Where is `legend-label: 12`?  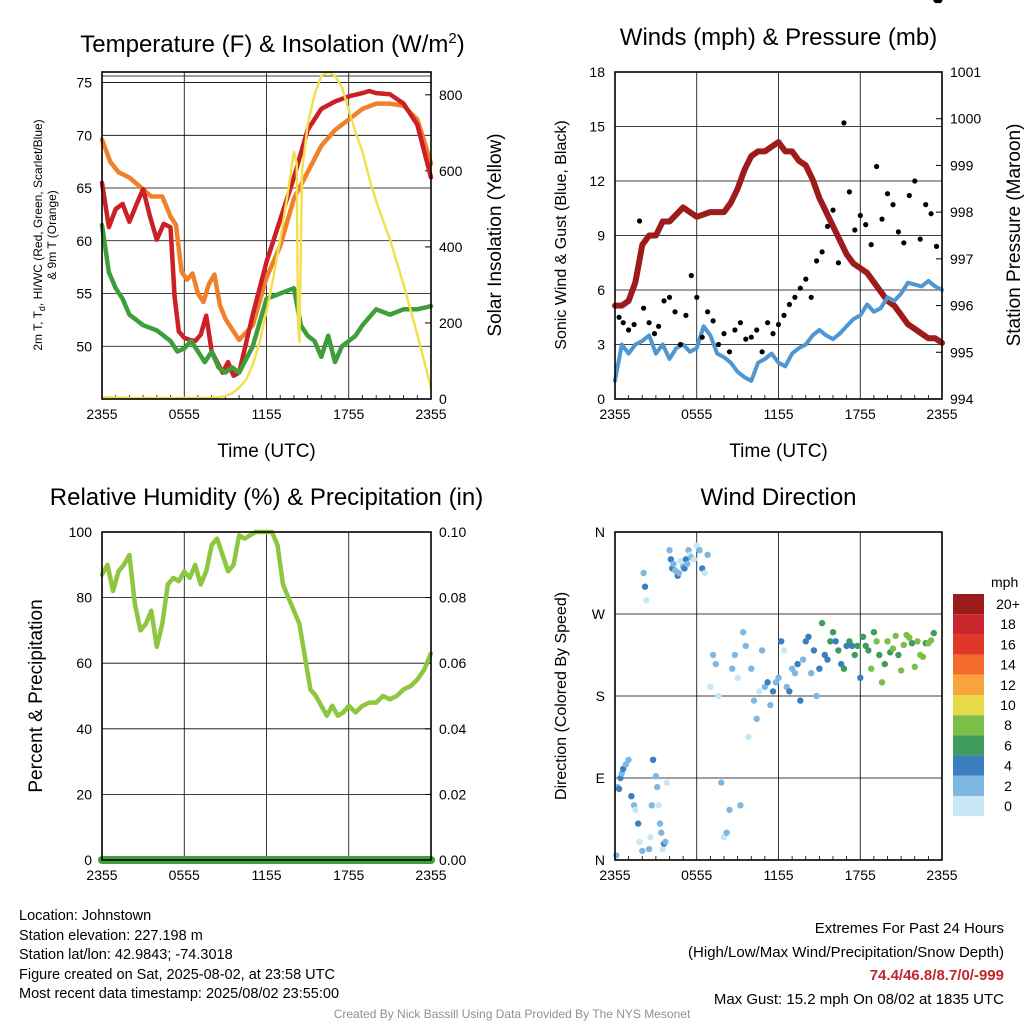
legend-label: 12 is located at coordinates (1008, 685).